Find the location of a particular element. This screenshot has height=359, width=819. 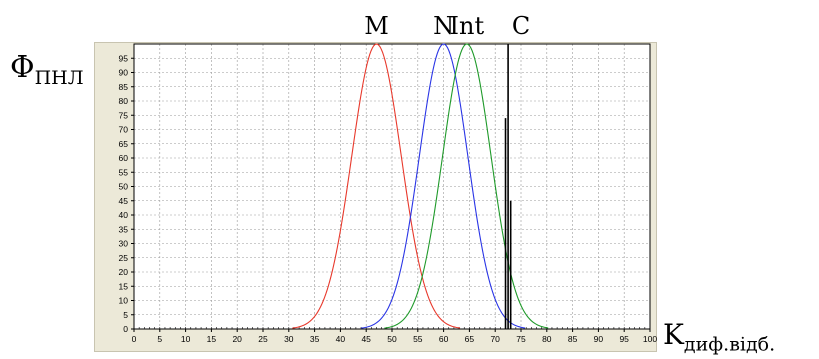

y-tick-label: 80 is located at coordinates (124, 101).